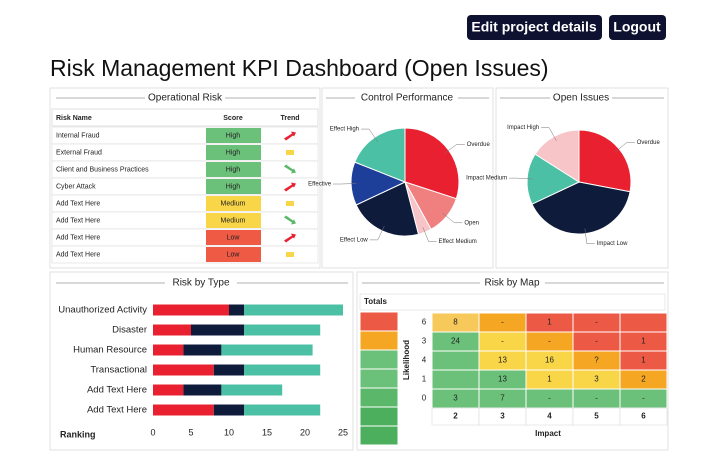 This screenshot has height=463, width=720. I want to click on category-label: Add Text Here, so click(117, 410).